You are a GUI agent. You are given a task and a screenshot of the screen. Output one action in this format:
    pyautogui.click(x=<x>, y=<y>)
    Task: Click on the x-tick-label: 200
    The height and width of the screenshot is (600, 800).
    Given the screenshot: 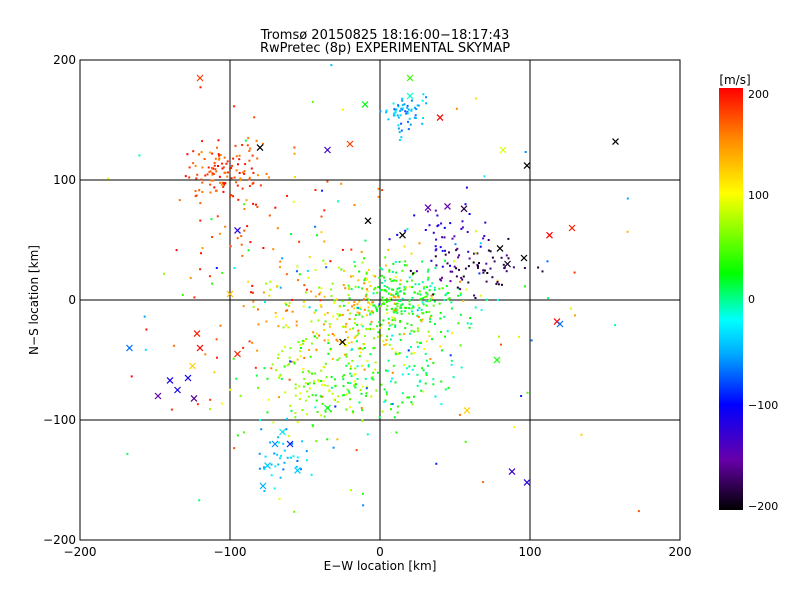 What is the action you would take?
    pyautogui.click(x=680, y=552)
    